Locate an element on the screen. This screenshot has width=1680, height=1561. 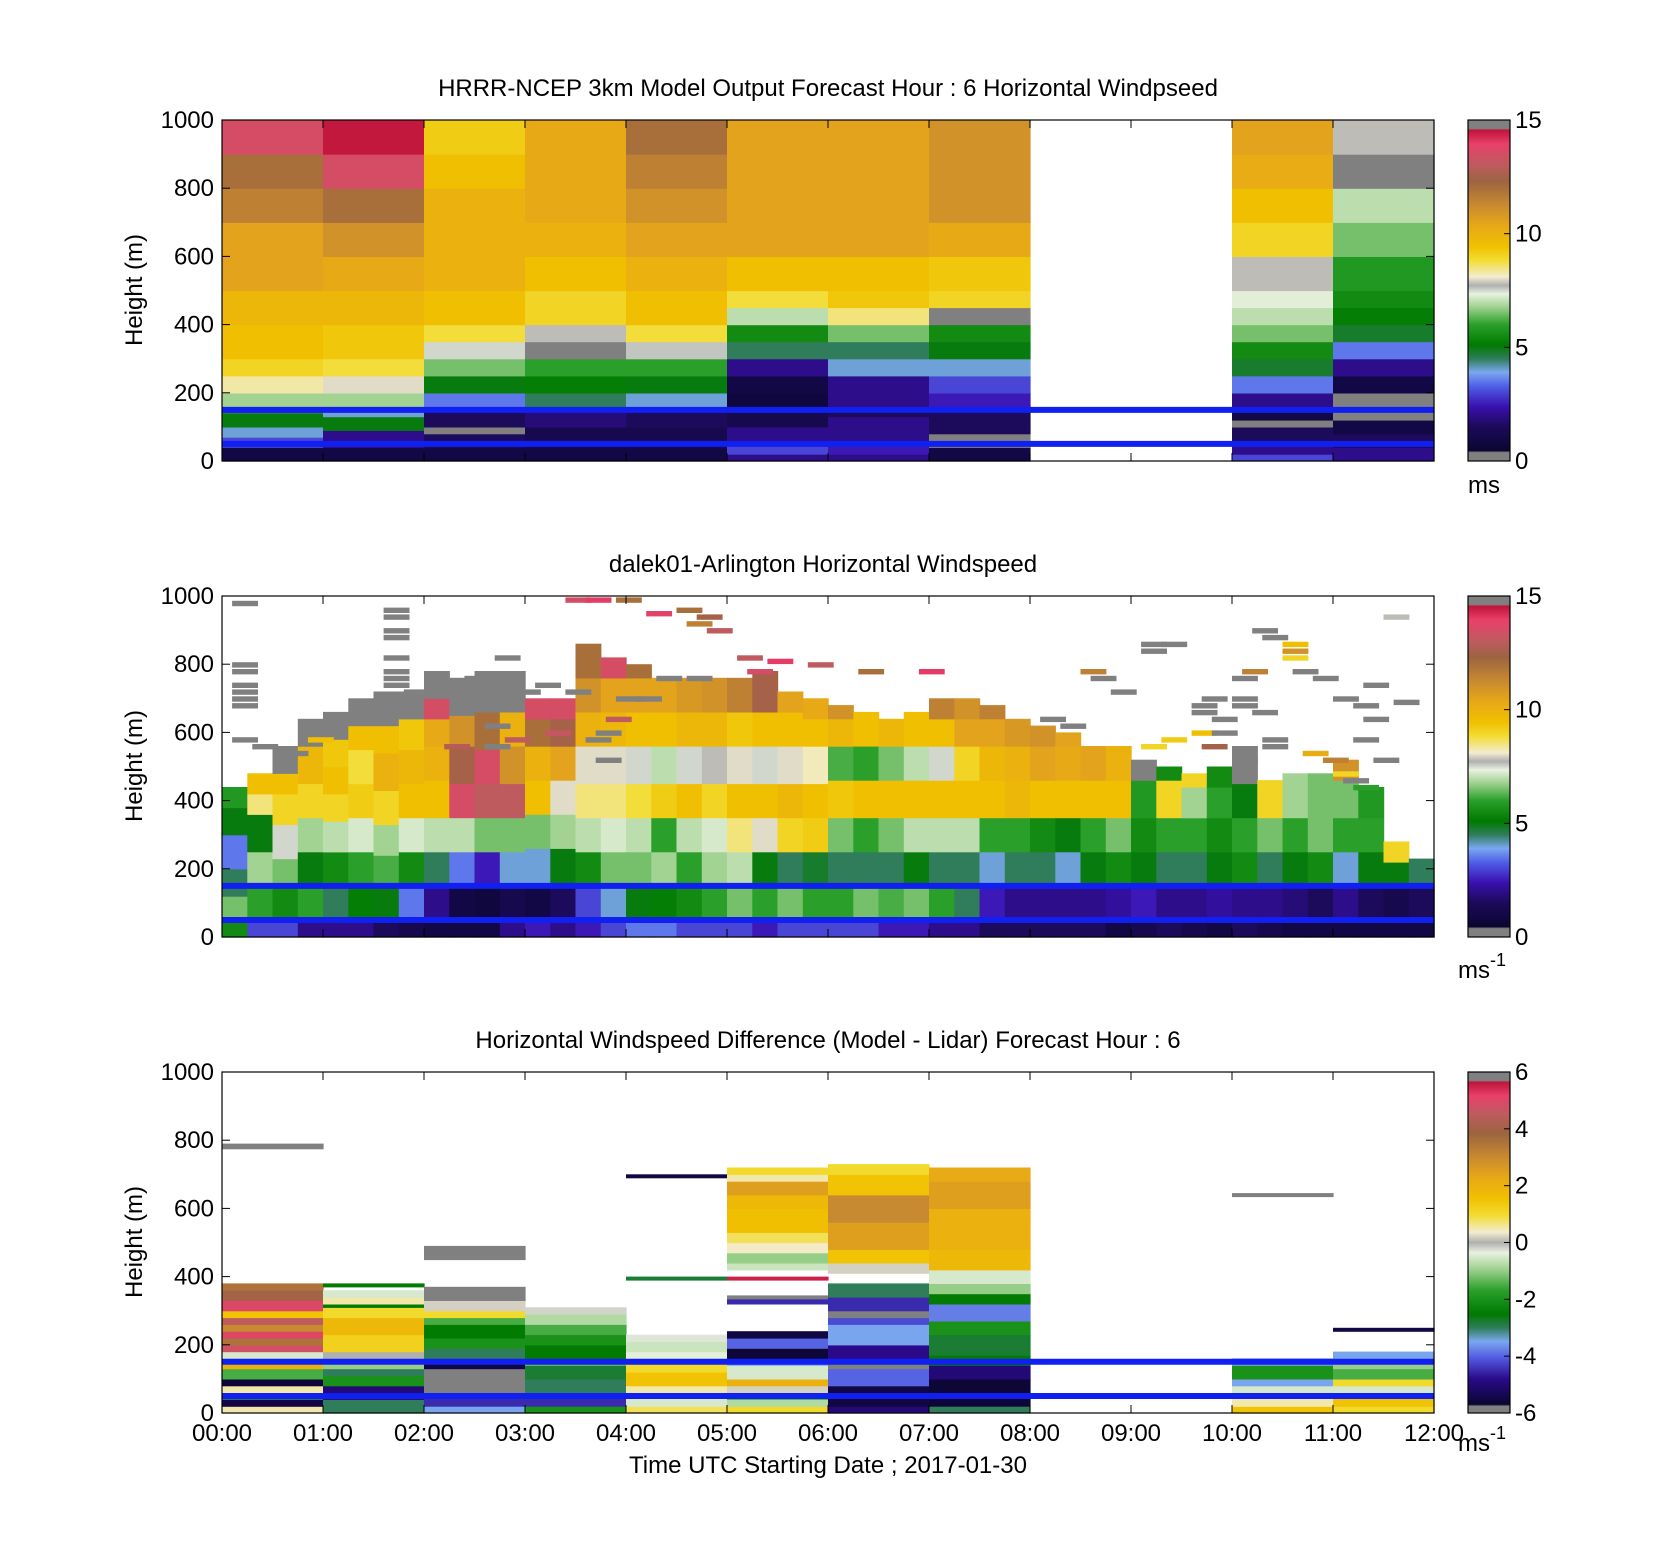
colorbar-tick-label: 10 is located at coordinates (1528, 710).